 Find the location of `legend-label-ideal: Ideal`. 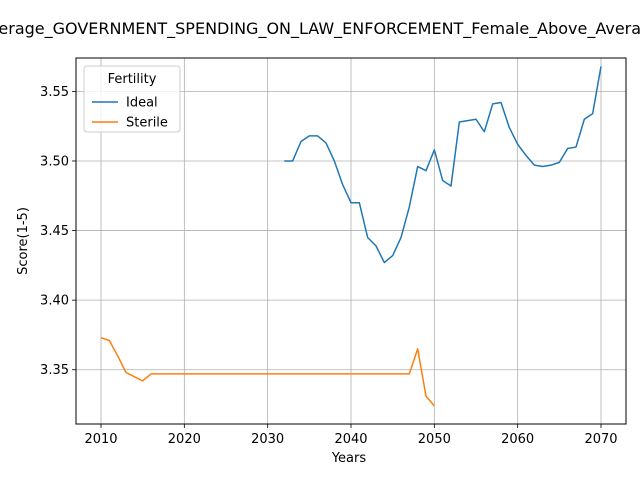

legend-label-ideal: Ideal is located at coordinates (142, 103).